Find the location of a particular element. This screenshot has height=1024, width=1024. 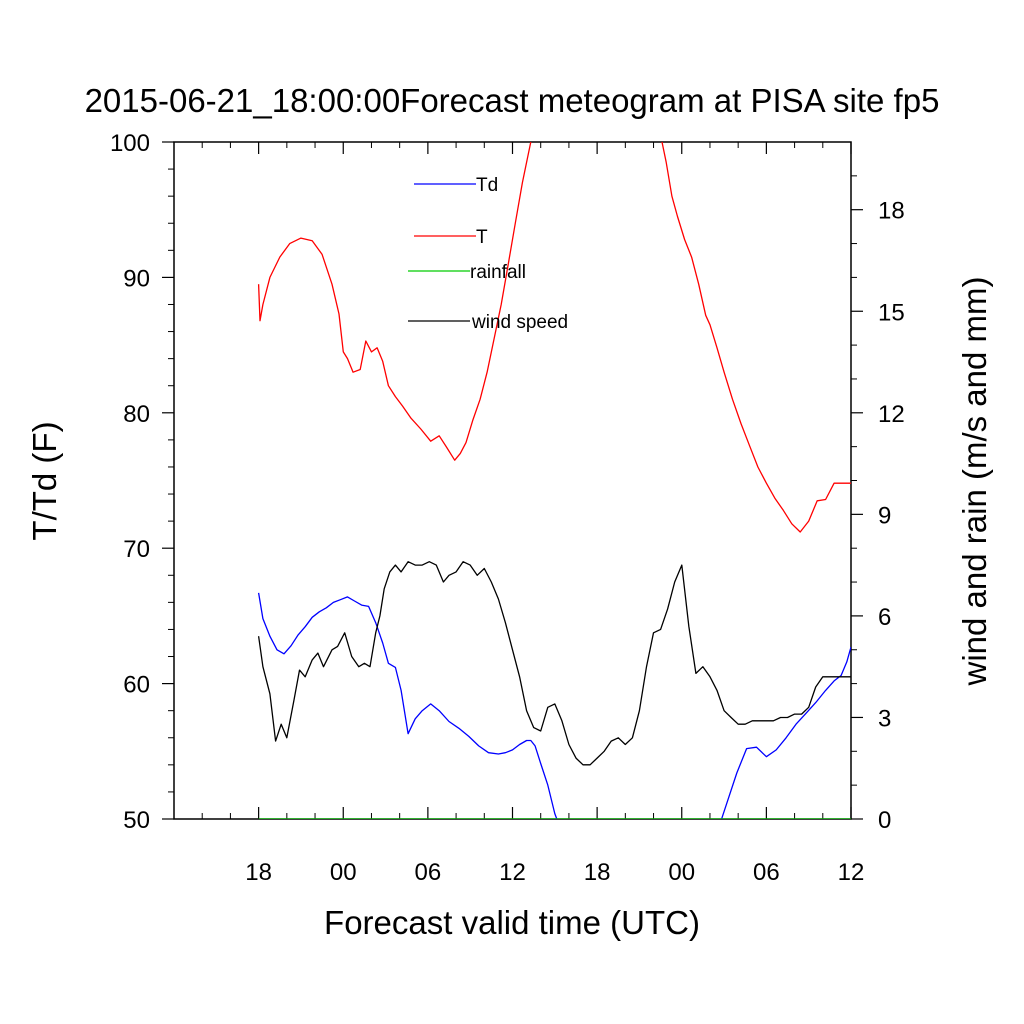

y-tick-label: 80 is located at coordinates (136, 414).